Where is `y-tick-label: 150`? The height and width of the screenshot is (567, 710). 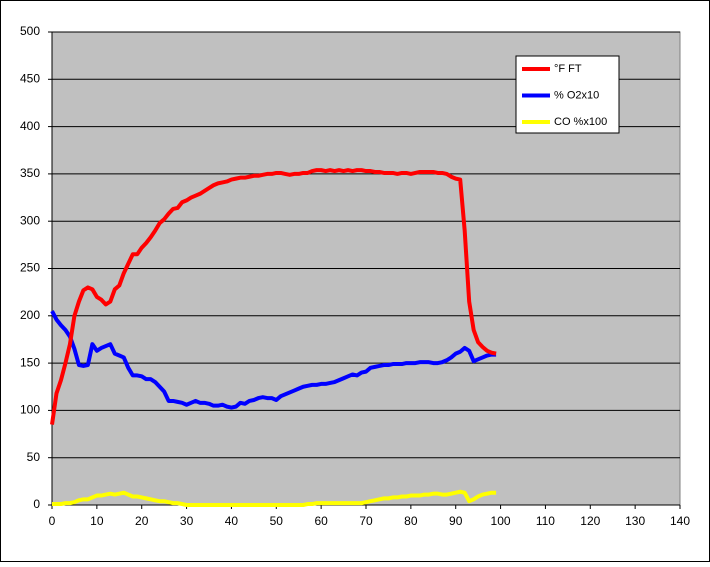
y-tick-label: 150 is located at coordinates (30, 362).